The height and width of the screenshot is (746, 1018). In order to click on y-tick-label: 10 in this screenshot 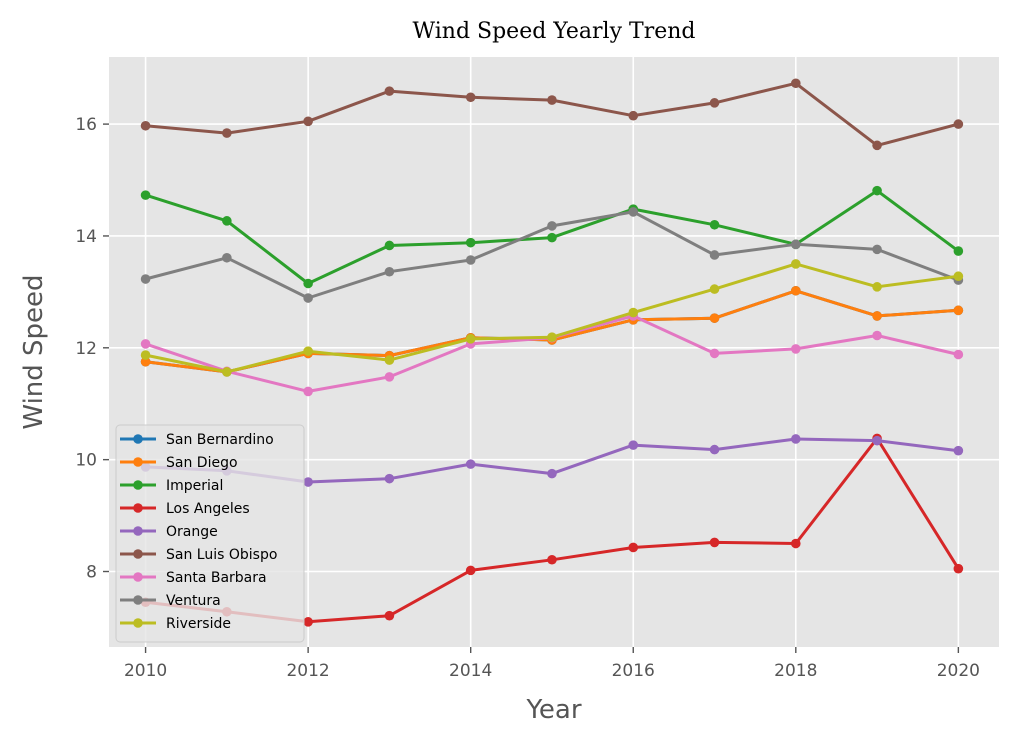, I will do `click(86, 461)`.